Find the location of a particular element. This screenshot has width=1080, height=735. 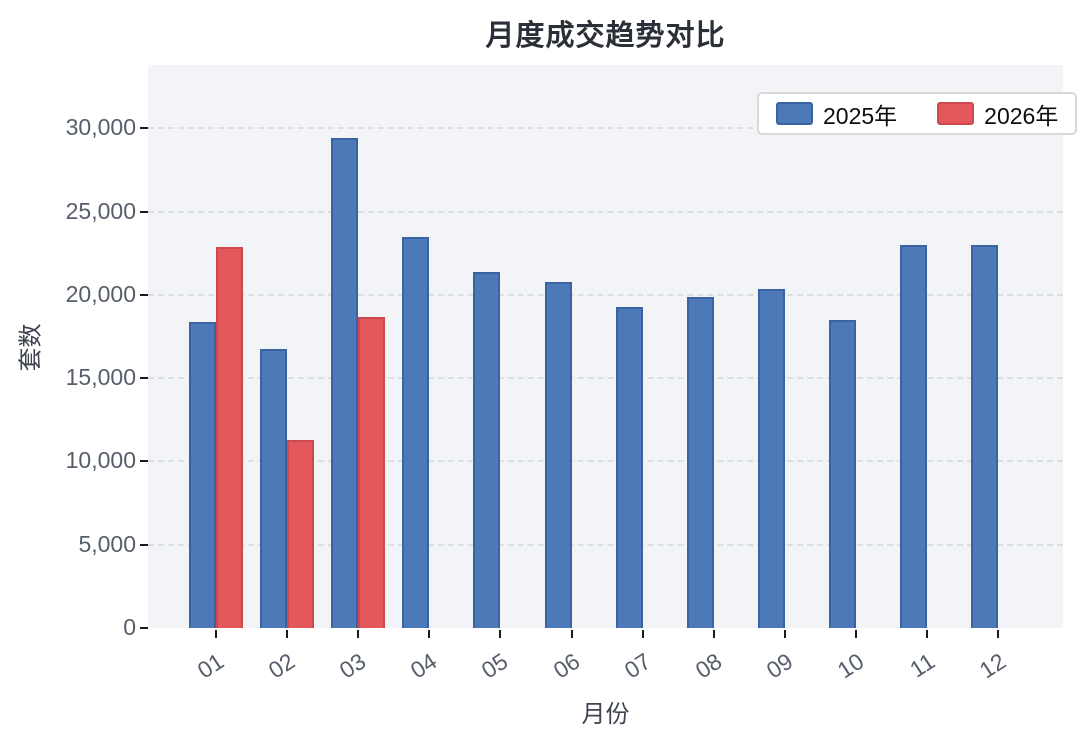

y-tick-label-0: 0 is located at coordinates (129, 627).